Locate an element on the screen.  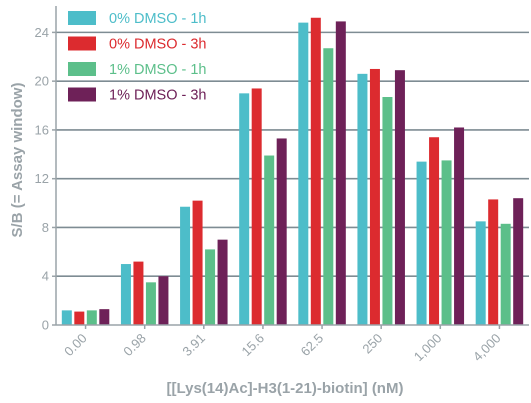
y-tick-label: 16 is located at coordinates (42, 129).